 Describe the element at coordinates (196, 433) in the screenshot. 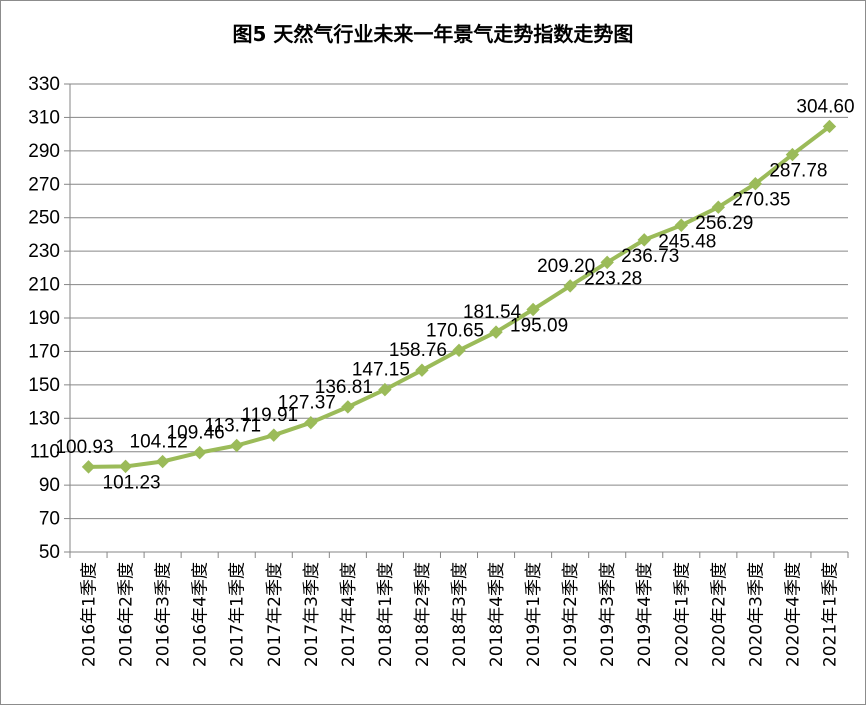

I see `data-label: 109.46` at that location.